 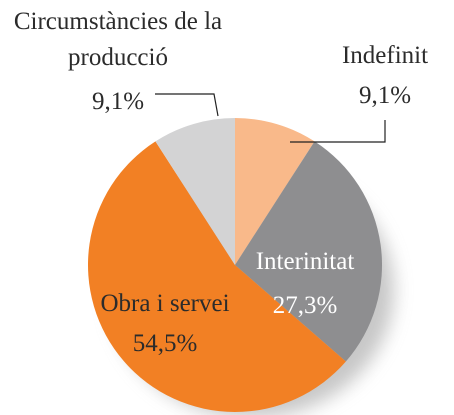 I want to click on slice-label: Indefinit, so click(x=385, y=55).